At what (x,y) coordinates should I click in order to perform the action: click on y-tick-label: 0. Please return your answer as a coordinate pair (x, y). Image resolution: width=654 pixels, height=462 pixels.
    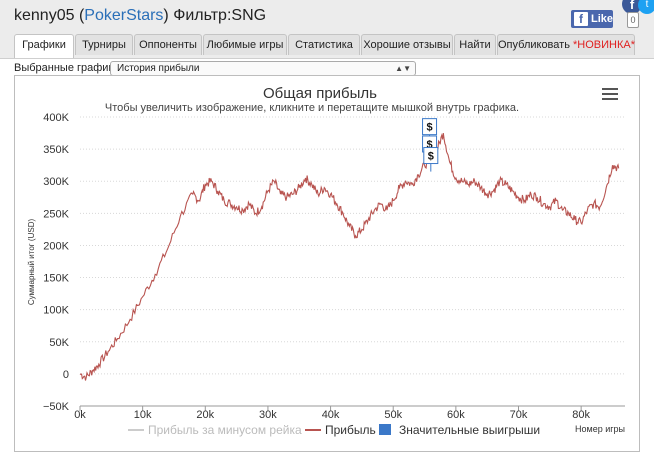
    Looking at the image, I should click on (66, 375).